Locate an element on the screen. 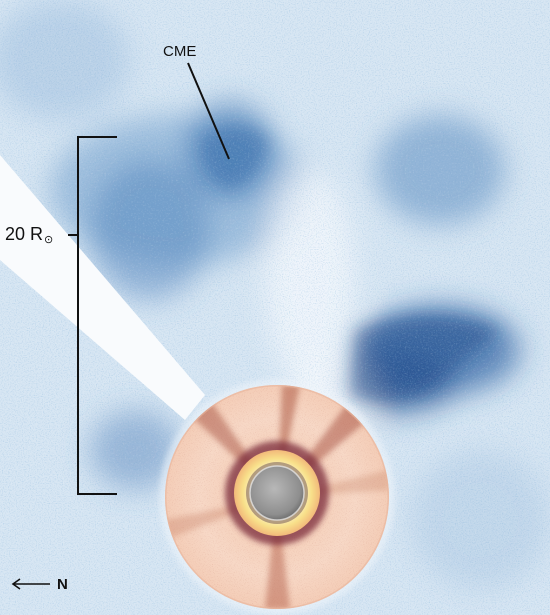 The height and width of the screenshot is (615, 550). inner-coronagraph-disk is located at coordinates (277, 497).